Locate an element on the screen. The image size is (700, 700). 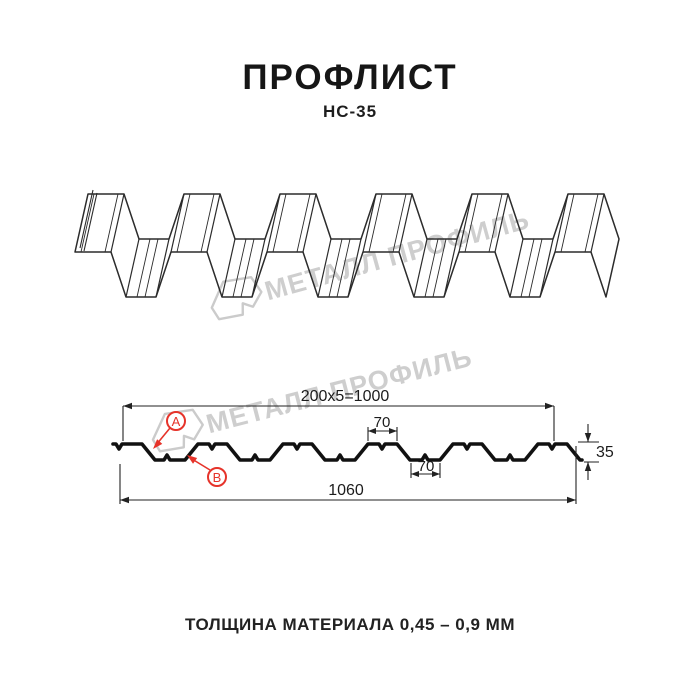
profile-3d-sheet-fill is located at coordinates (347, 245).